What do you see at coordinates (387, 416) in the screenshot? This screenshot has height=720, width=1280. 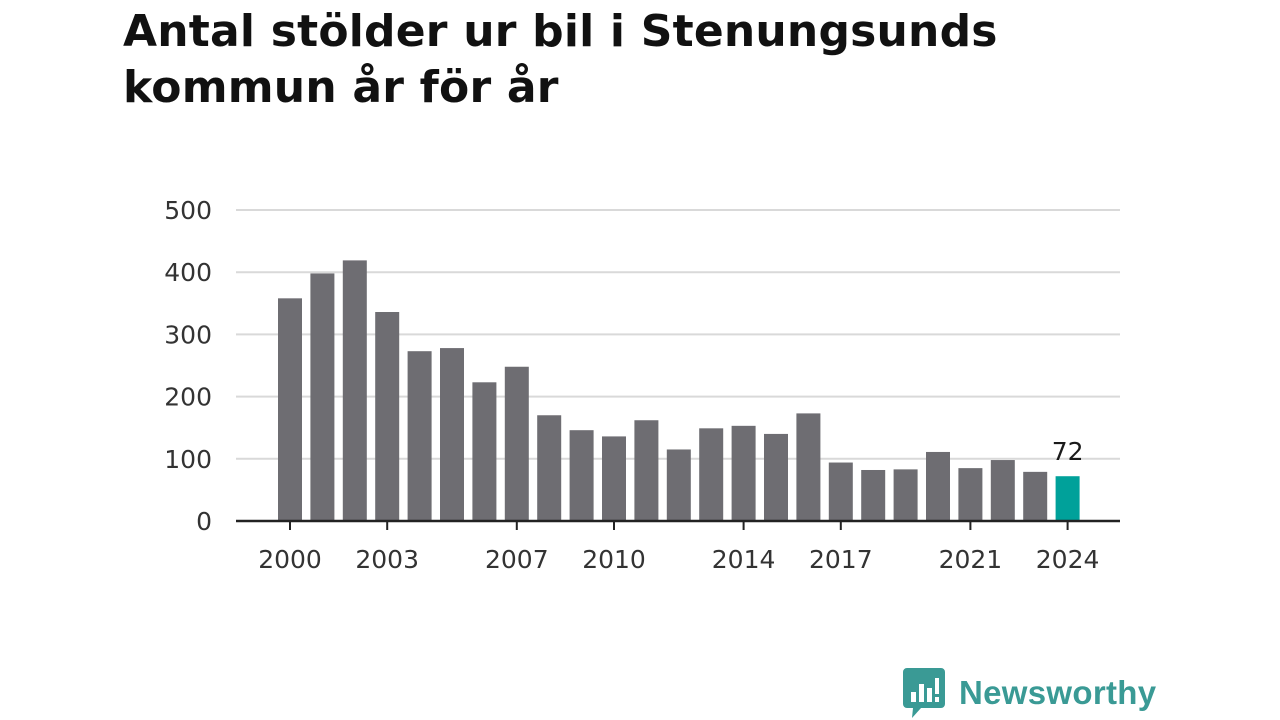 I see `bar-2003` at bounding box center [387, 416].